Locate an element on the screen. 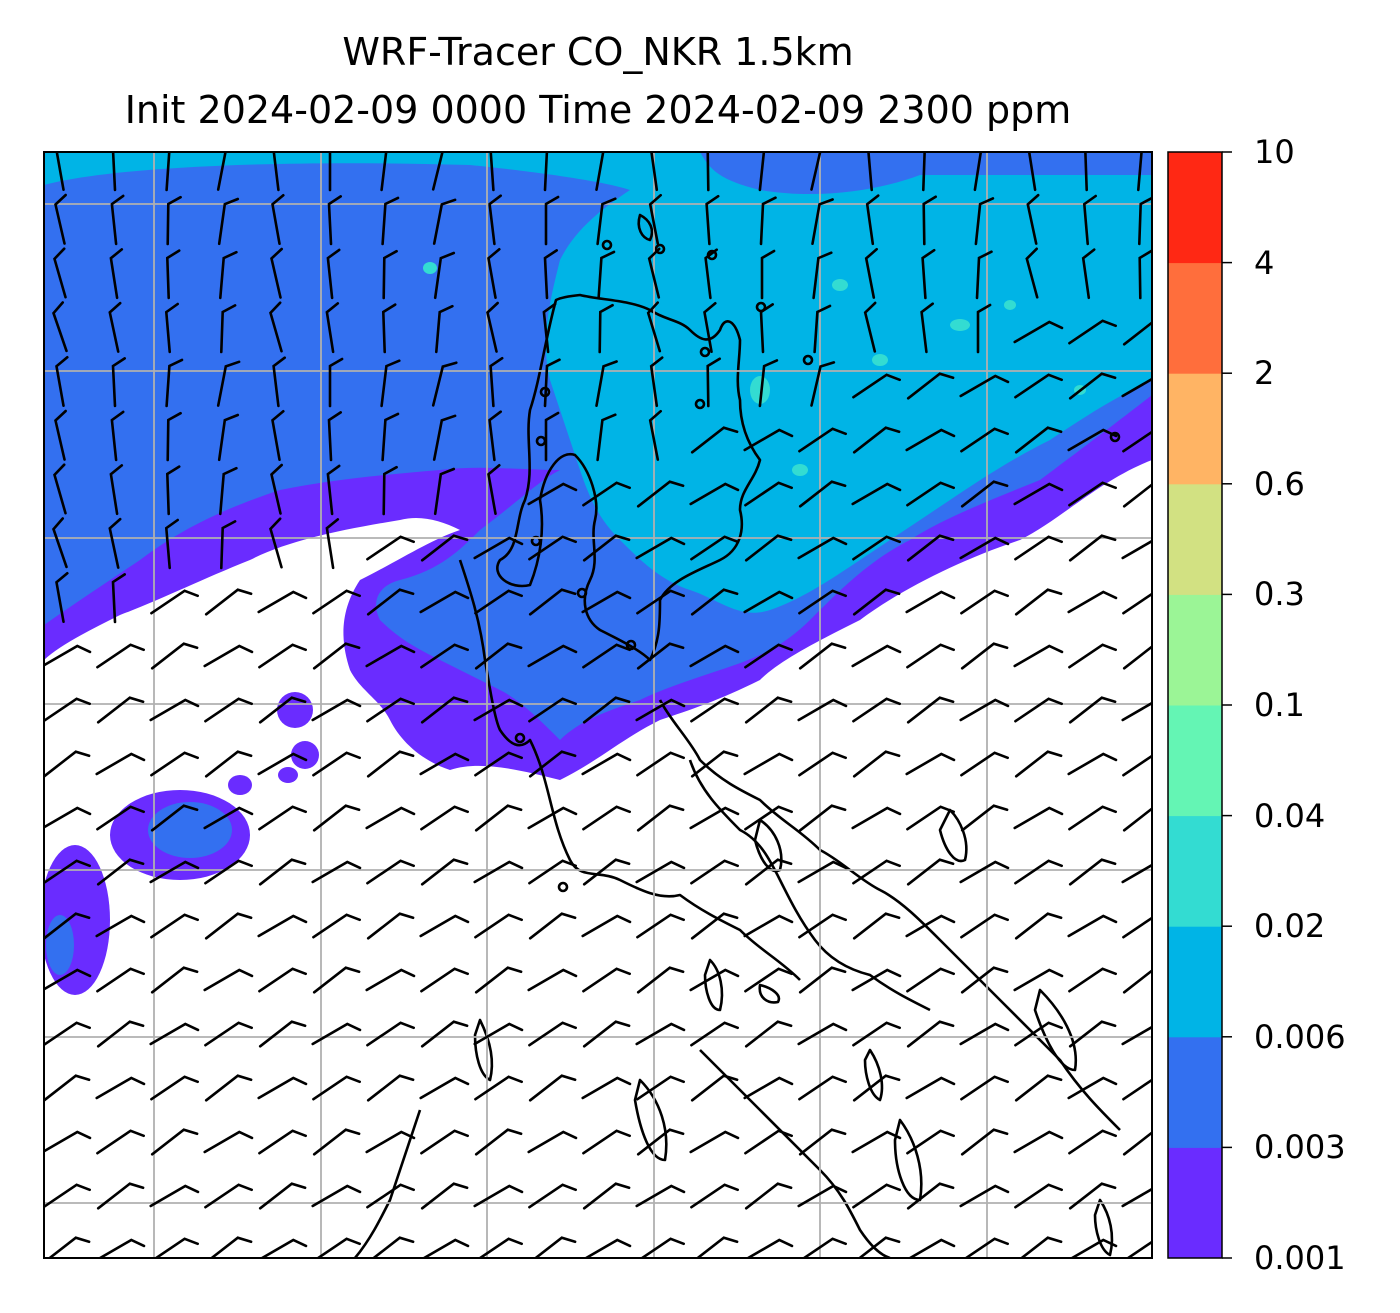 Image resolution: width=1400 pixels, height=1313 pixels. plume-blob is located at coordinates (240, 785).